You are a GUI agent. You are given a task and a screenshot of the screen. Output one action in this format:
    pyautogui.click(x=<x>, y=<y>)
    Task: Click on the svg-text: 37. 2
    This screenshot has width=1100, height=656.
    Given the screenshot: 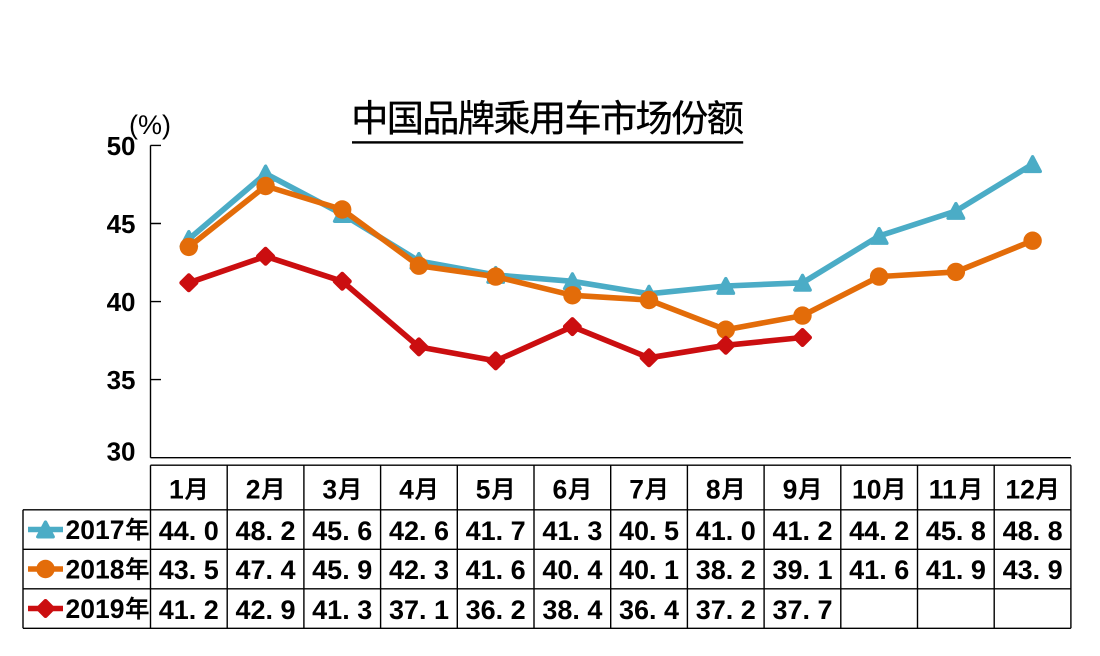 What is the action you would take?
    pyautogui.click(x=726, y=610)
    